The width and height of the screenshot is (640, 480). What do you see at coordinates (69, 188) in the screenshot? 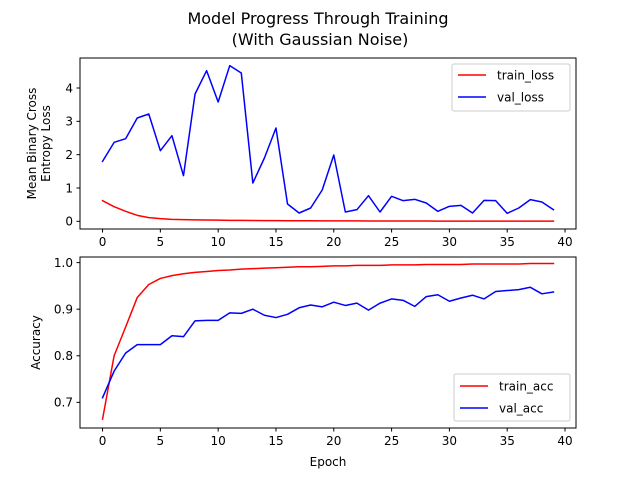
I see `loss-ytick-label: 1` at bounding box center [69, 188].